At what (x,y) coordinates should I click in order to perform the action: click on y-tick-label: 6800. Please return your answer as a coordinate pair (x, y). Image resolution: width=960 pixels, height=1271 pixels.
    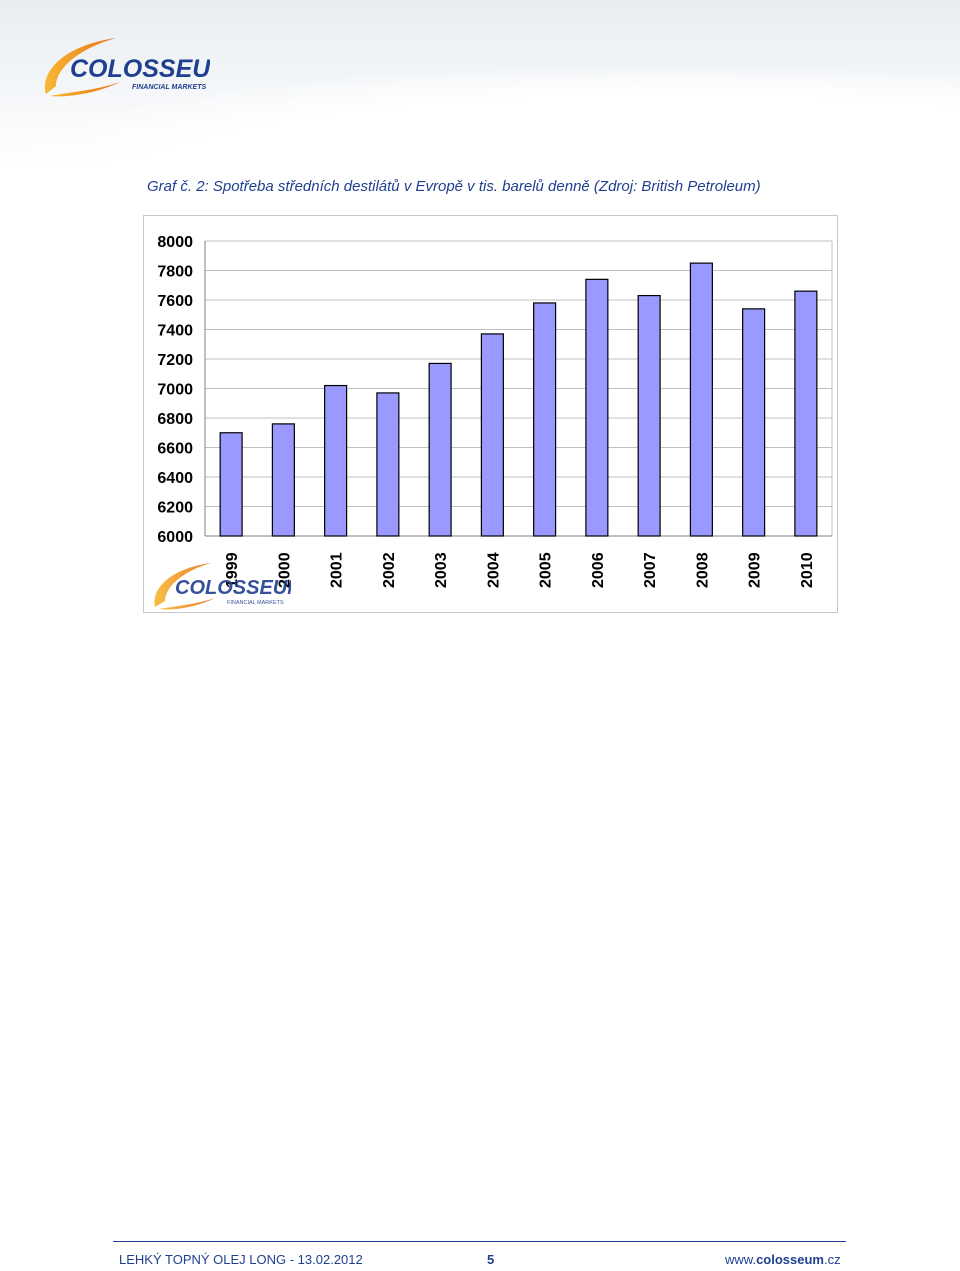
    Looking at the image, I should click on (175, 419).